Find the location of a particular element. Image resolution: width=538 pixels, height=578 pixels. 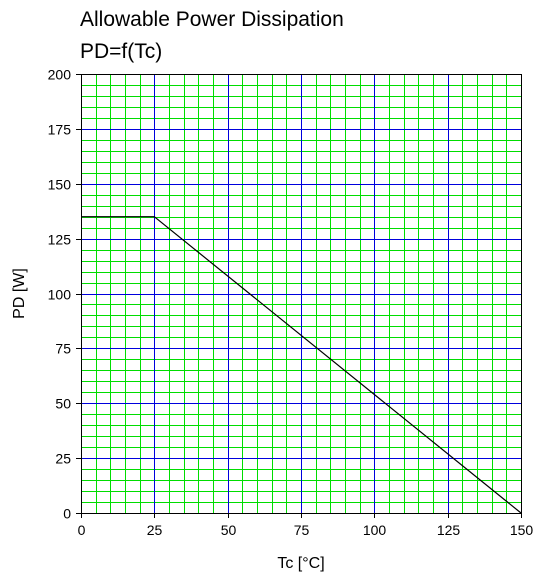

y-tick-label: 150 is located at coordinates (60, 185).